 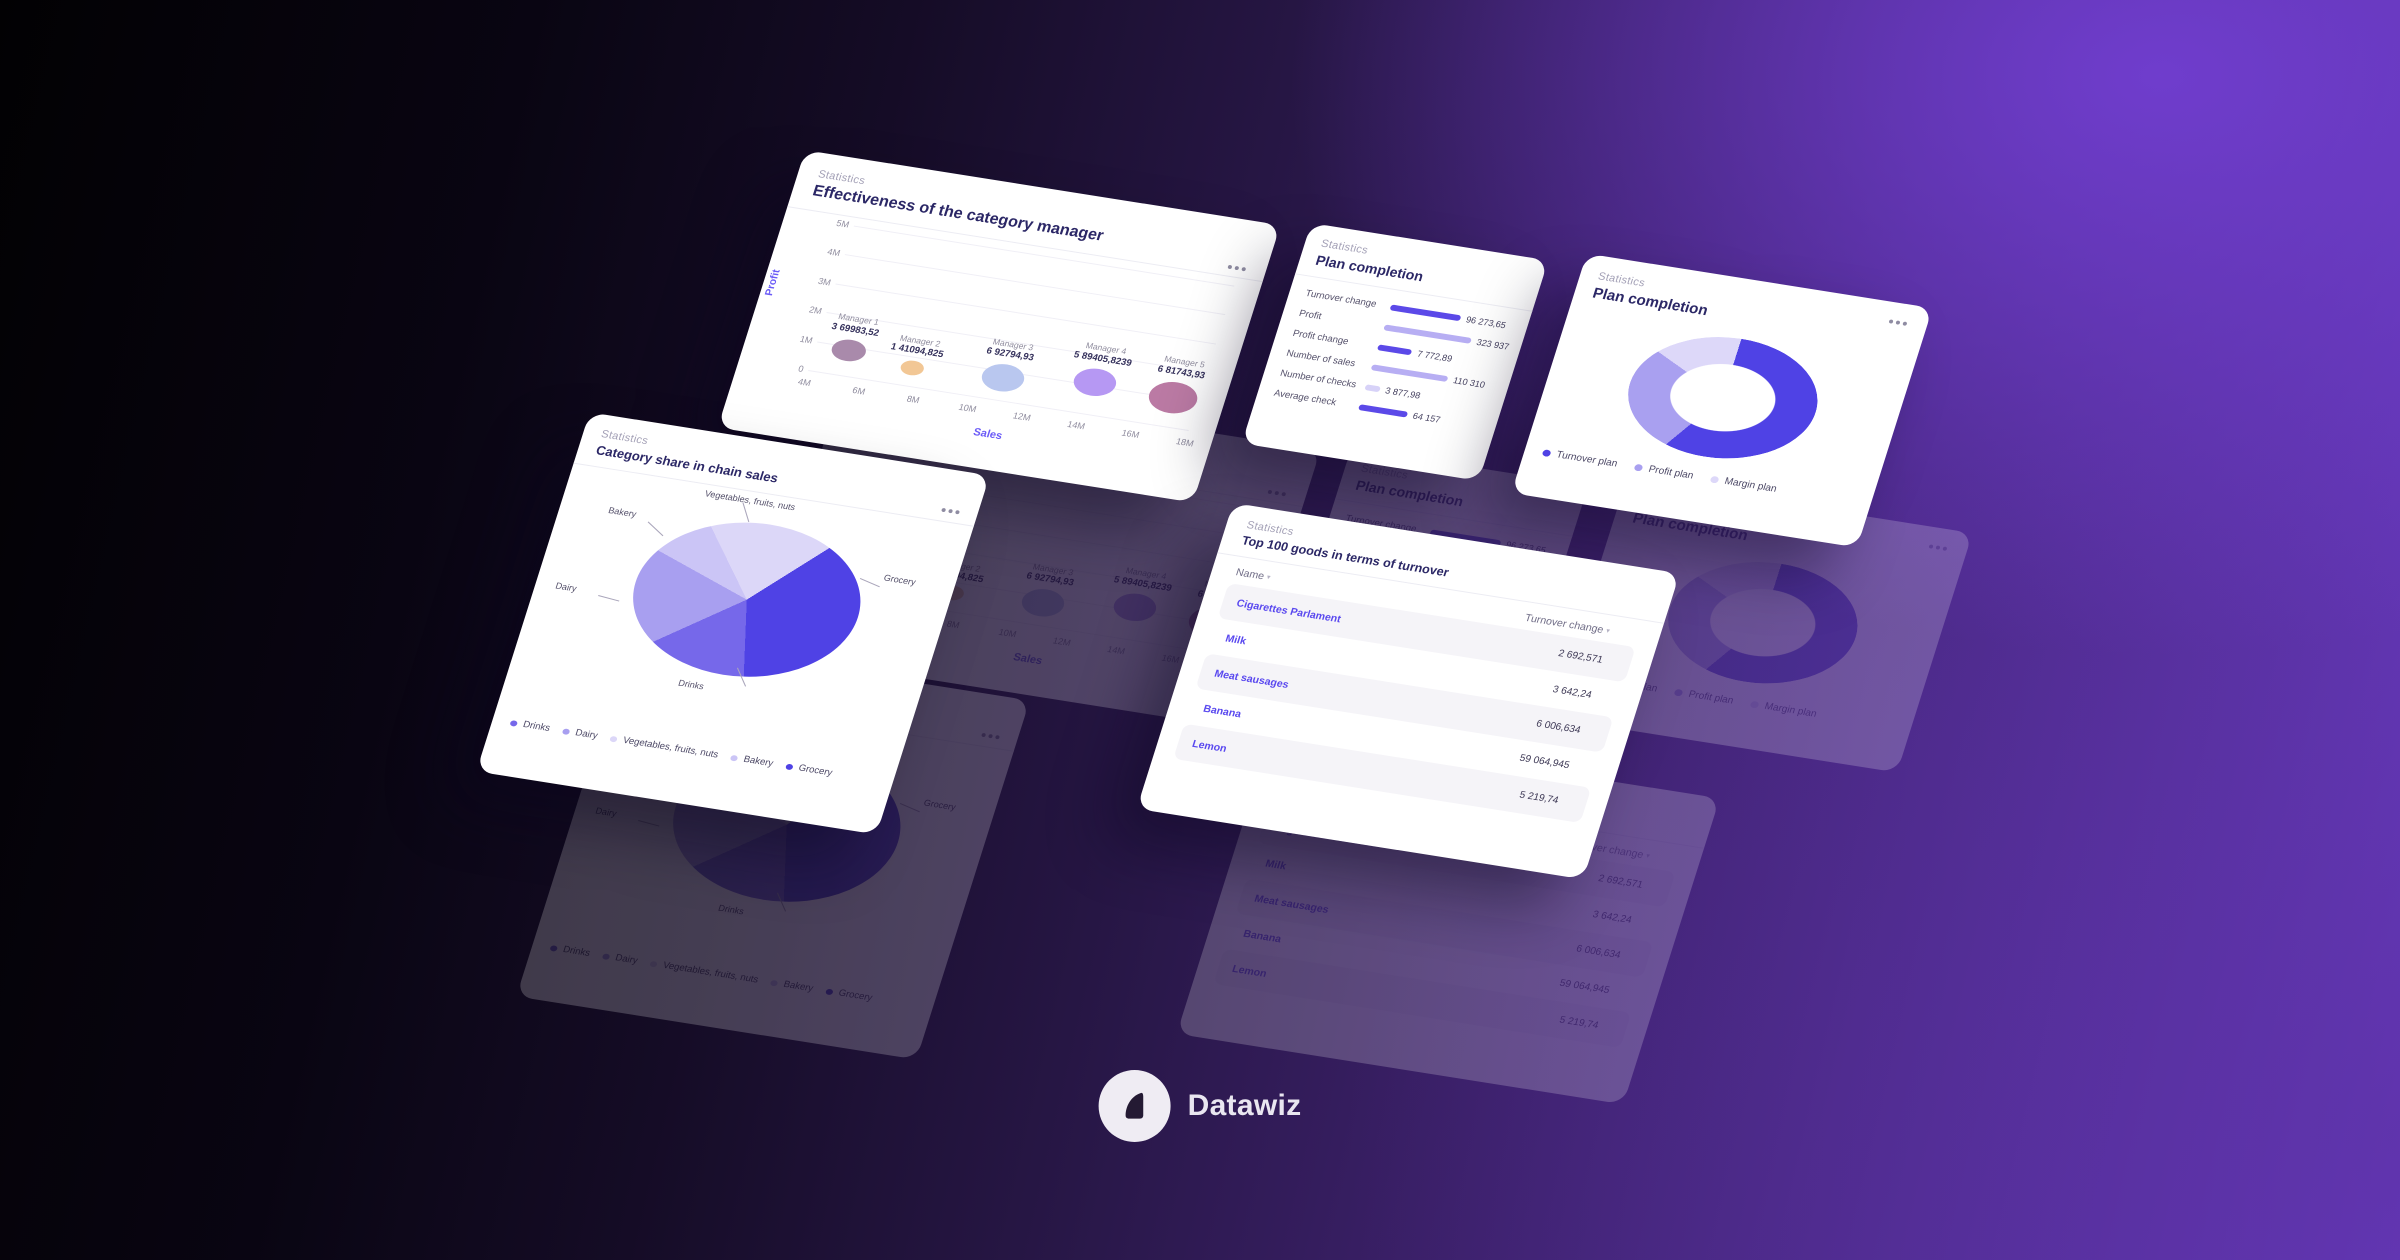 What do you see at coordinates (1340, 299) in the screenshot?
I see `plan-bar-label: Turnover change` at bounding box center [1340, 299].